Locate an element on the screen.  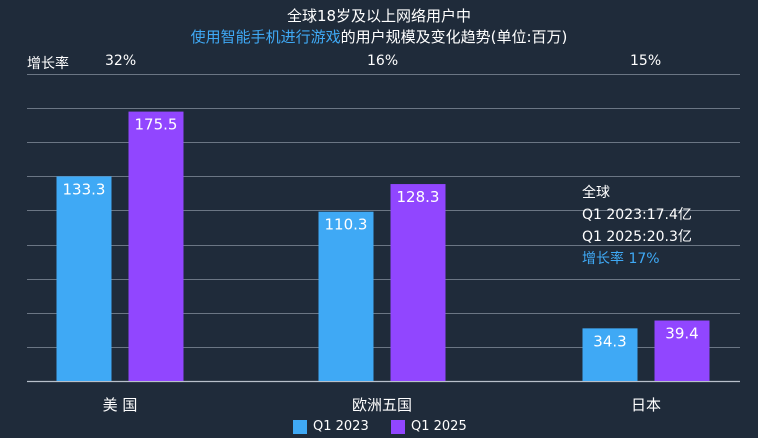
chart-title-highlight: 使用智能手机进行游戏 is located at coordinates (265, 37).